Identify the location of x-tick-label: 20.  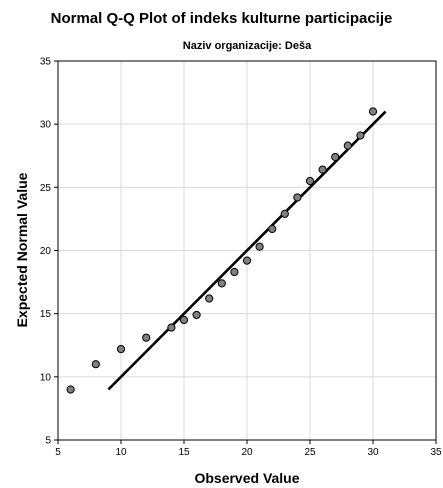
(247, 452).